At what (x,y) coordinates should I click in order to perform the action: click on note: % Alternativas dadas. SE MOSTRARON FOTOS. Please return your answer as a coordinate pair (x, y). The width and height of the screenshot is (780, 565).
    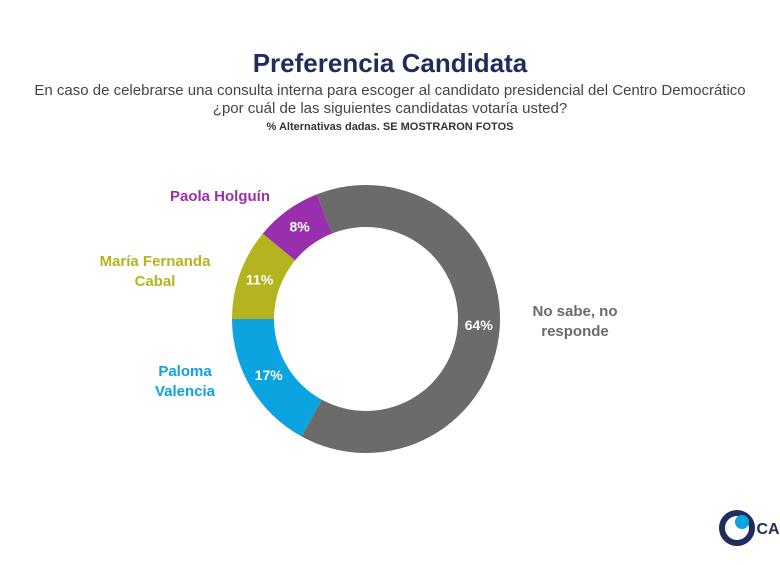
    Looking at the image, I should click on (390, 127).